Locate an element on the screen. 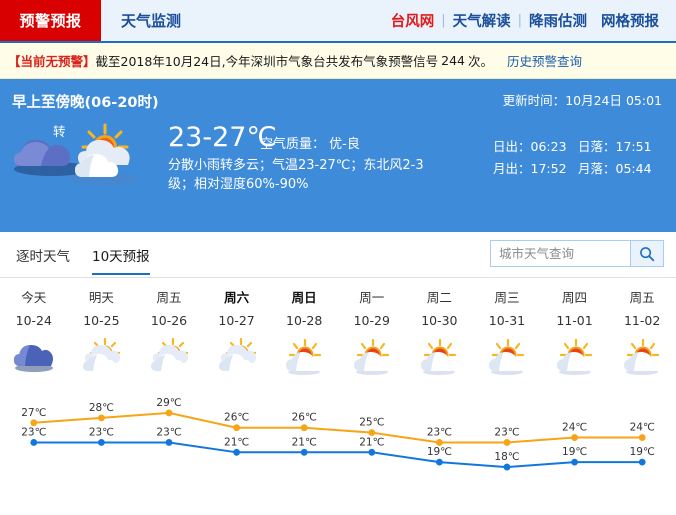  moonrise-entry: 月出：17:52 is located at coordinates (535, 169).